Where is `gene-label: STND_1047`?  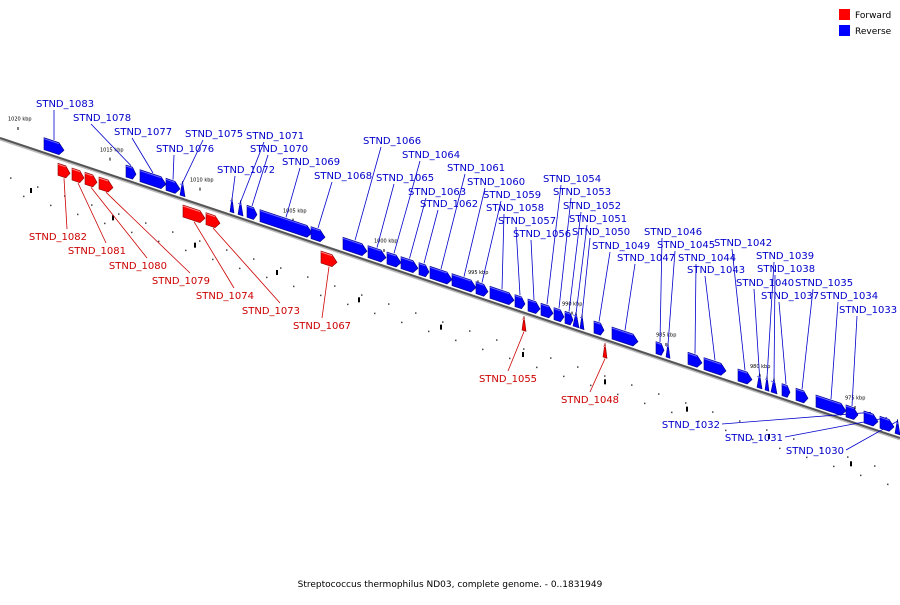 gene-label: STND_1047 is located at coordinates (646, 258).